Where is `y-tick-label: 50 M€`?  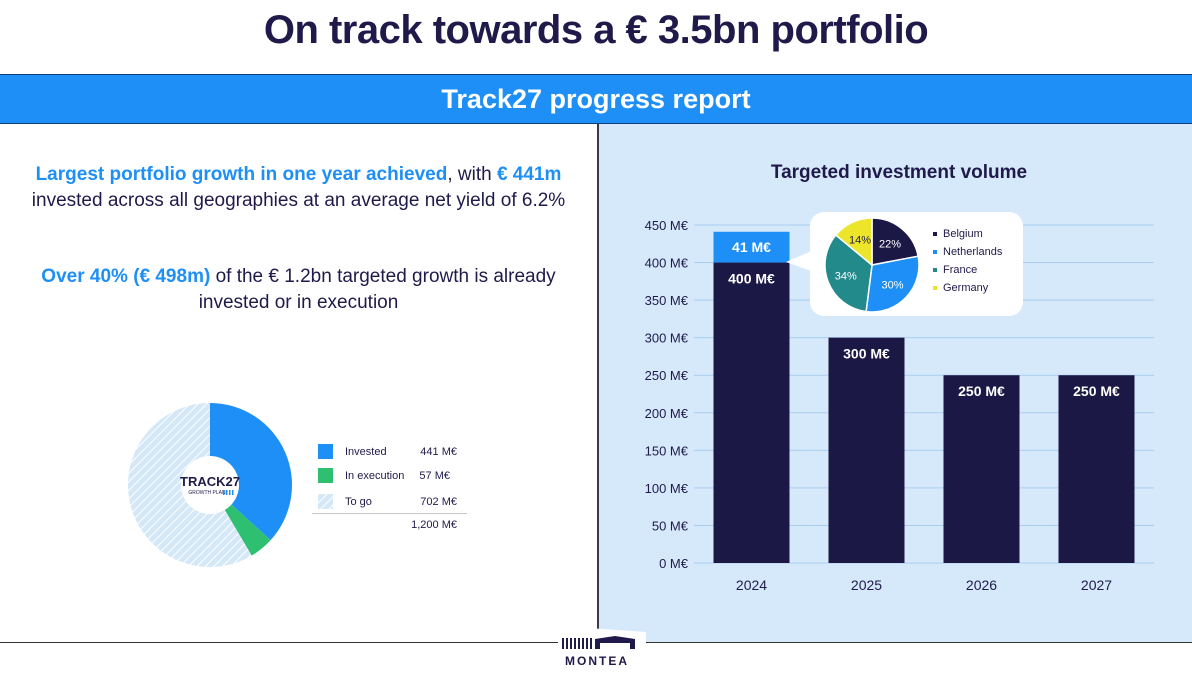 y-tick-label: 50 M€ is located at coordinates (670, 525).